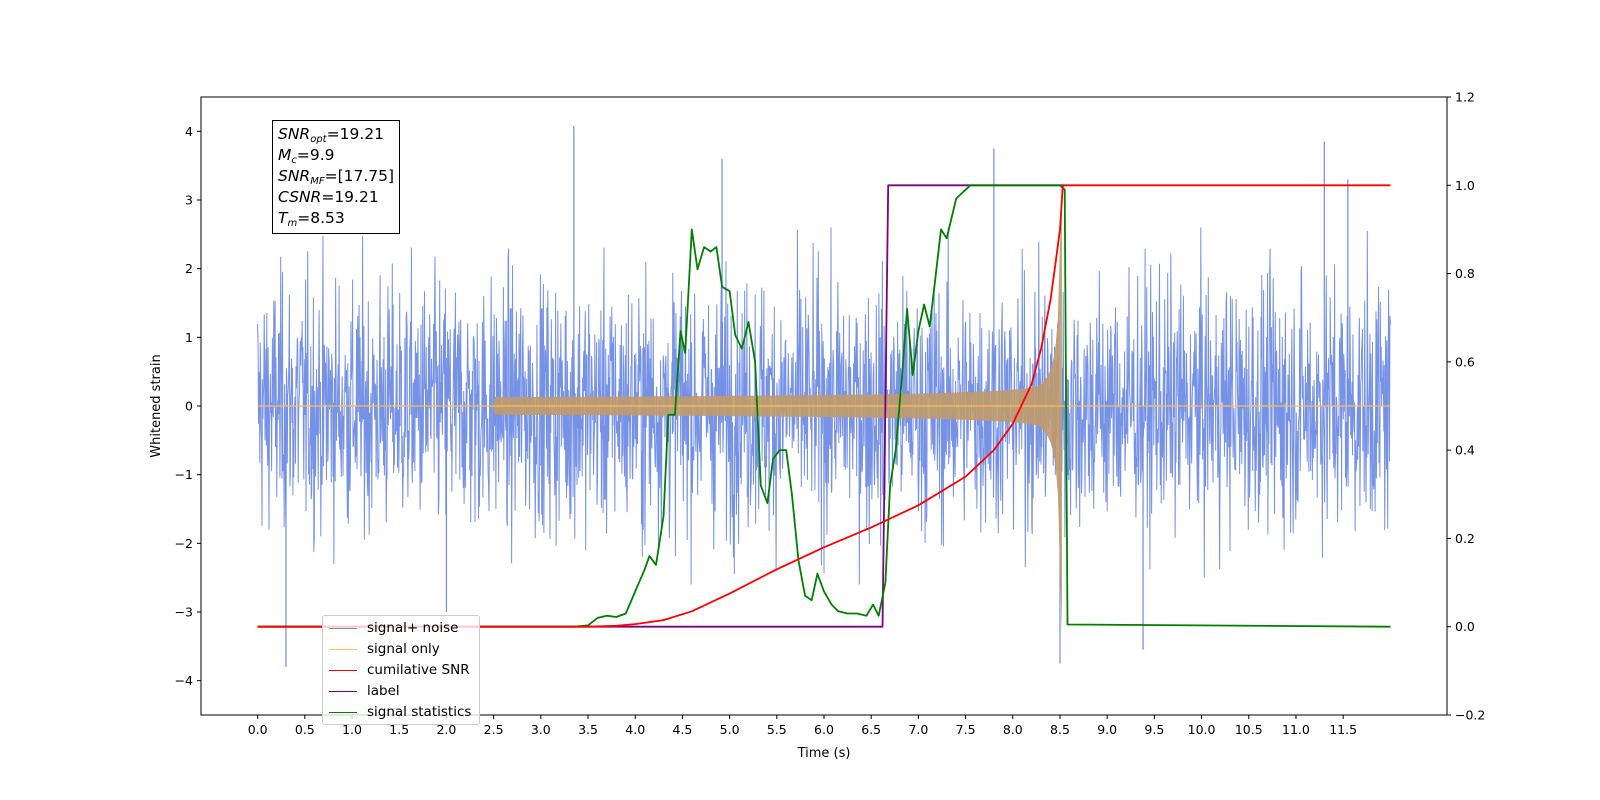  Describe the element at coordinates (156, 405) in the screenshot. I see `y-axis-label: Whitened strain` at that location.